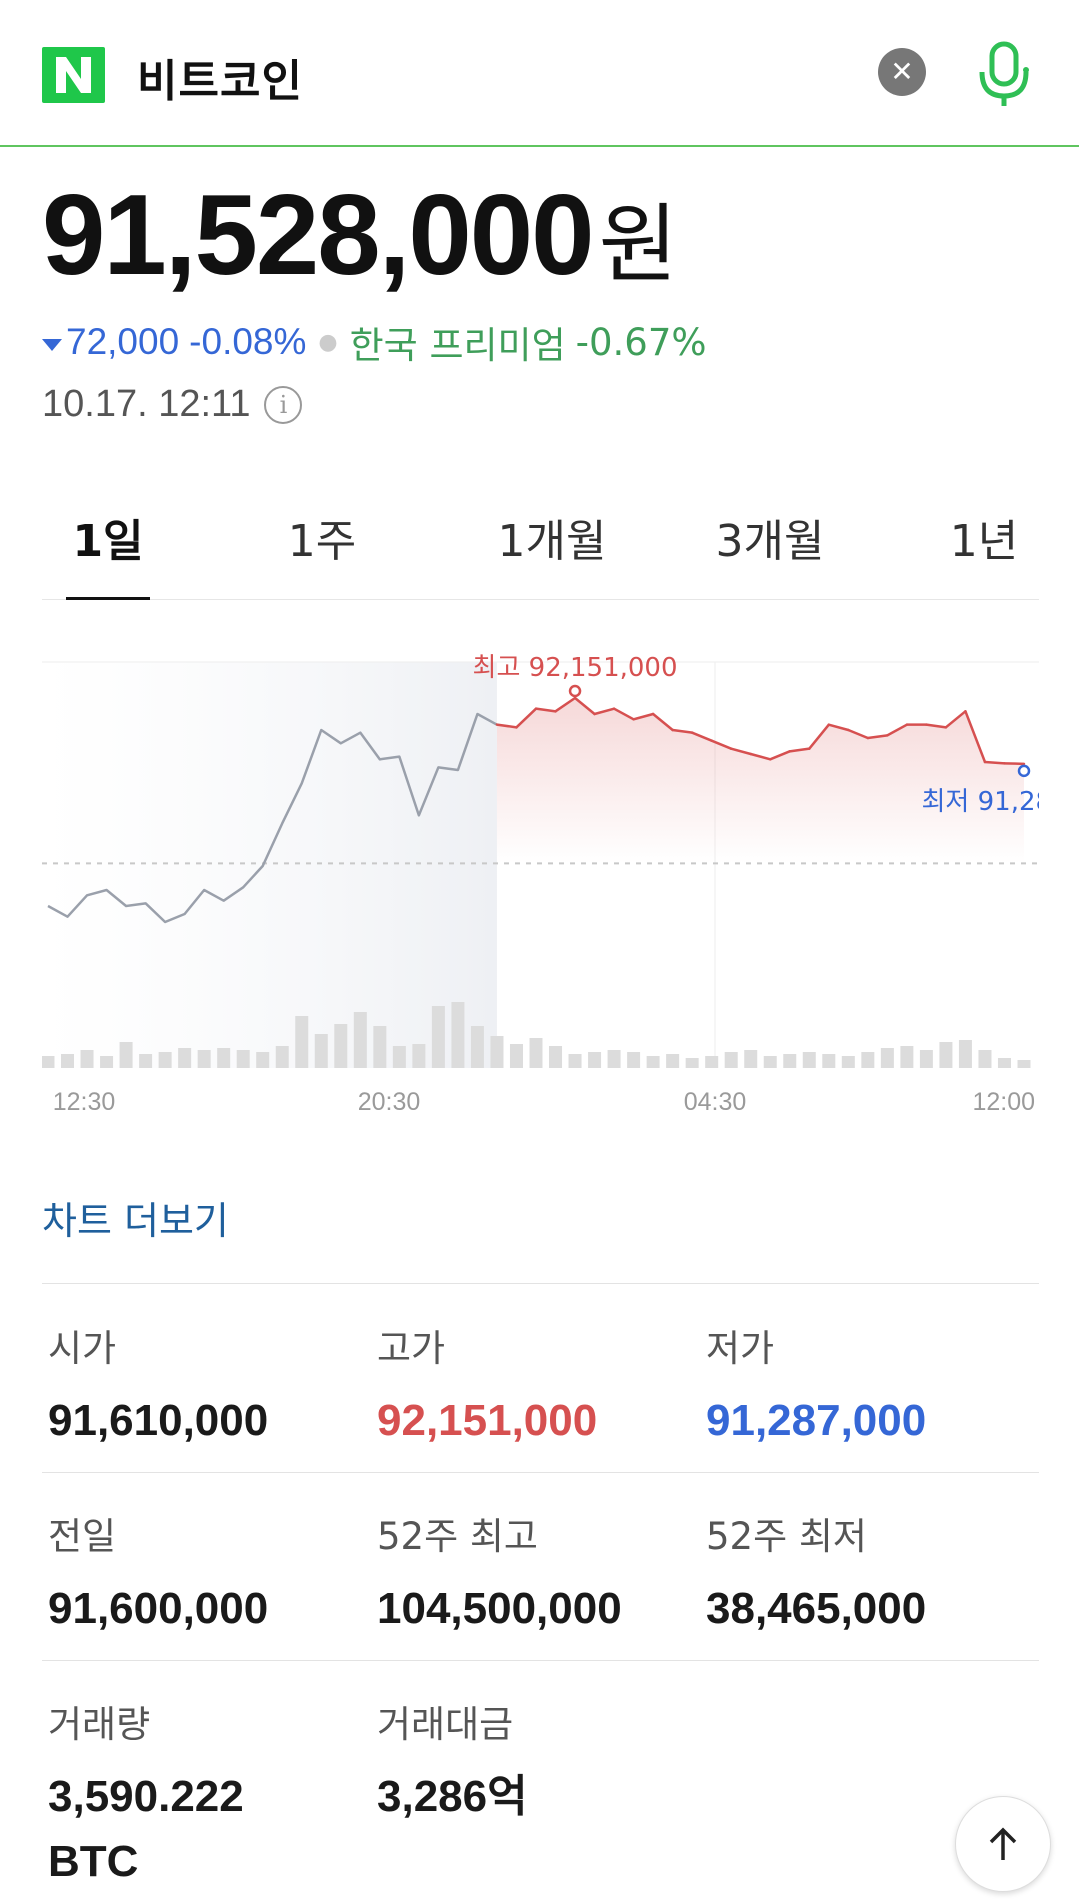 The image size is (1079, 1899). Describe the element at coordinates (208, 1385) in the screenshot. I see `stat-open: 시가 91,610,000` at that location.